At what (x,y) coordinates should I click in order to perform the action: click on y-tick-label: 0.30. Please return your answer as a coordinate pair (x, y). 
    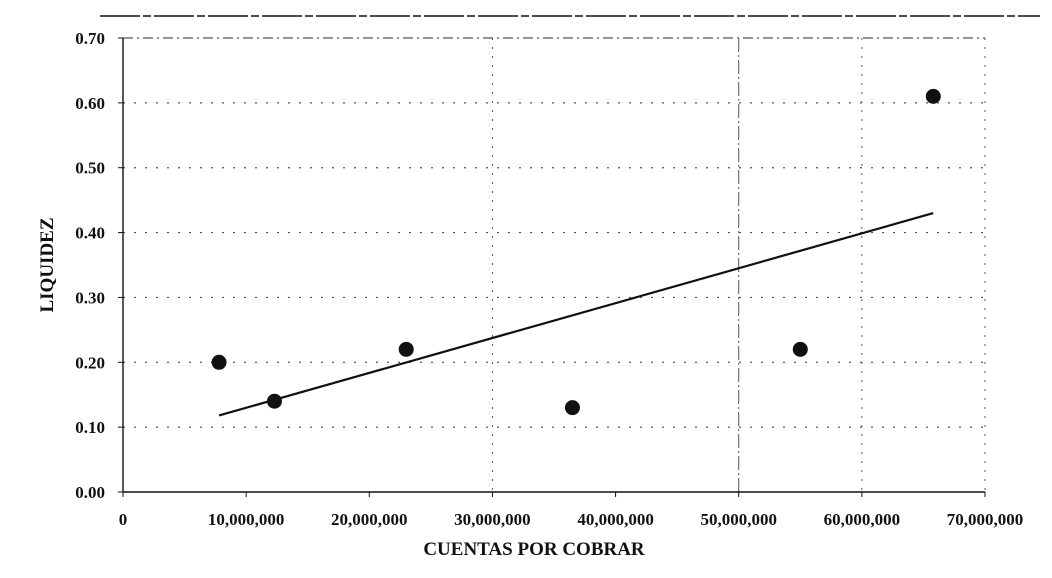
    Looking at the image, I should click on (90, 297).